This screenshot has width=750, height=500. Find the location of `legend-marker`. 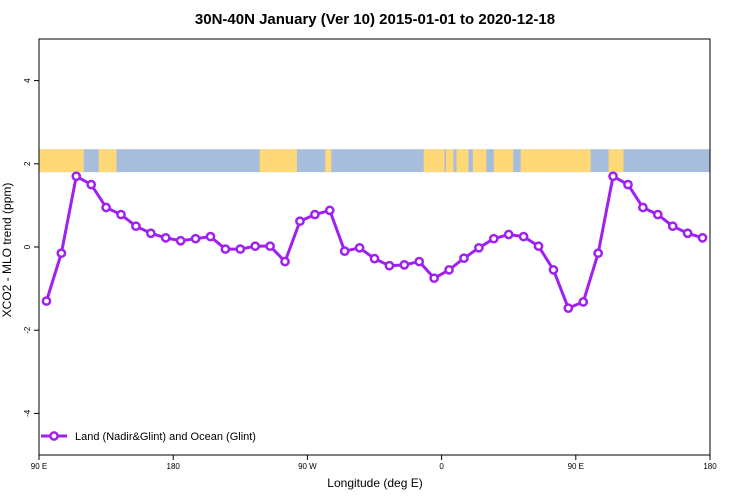

legend-marker is located at coordinates (54, 436).